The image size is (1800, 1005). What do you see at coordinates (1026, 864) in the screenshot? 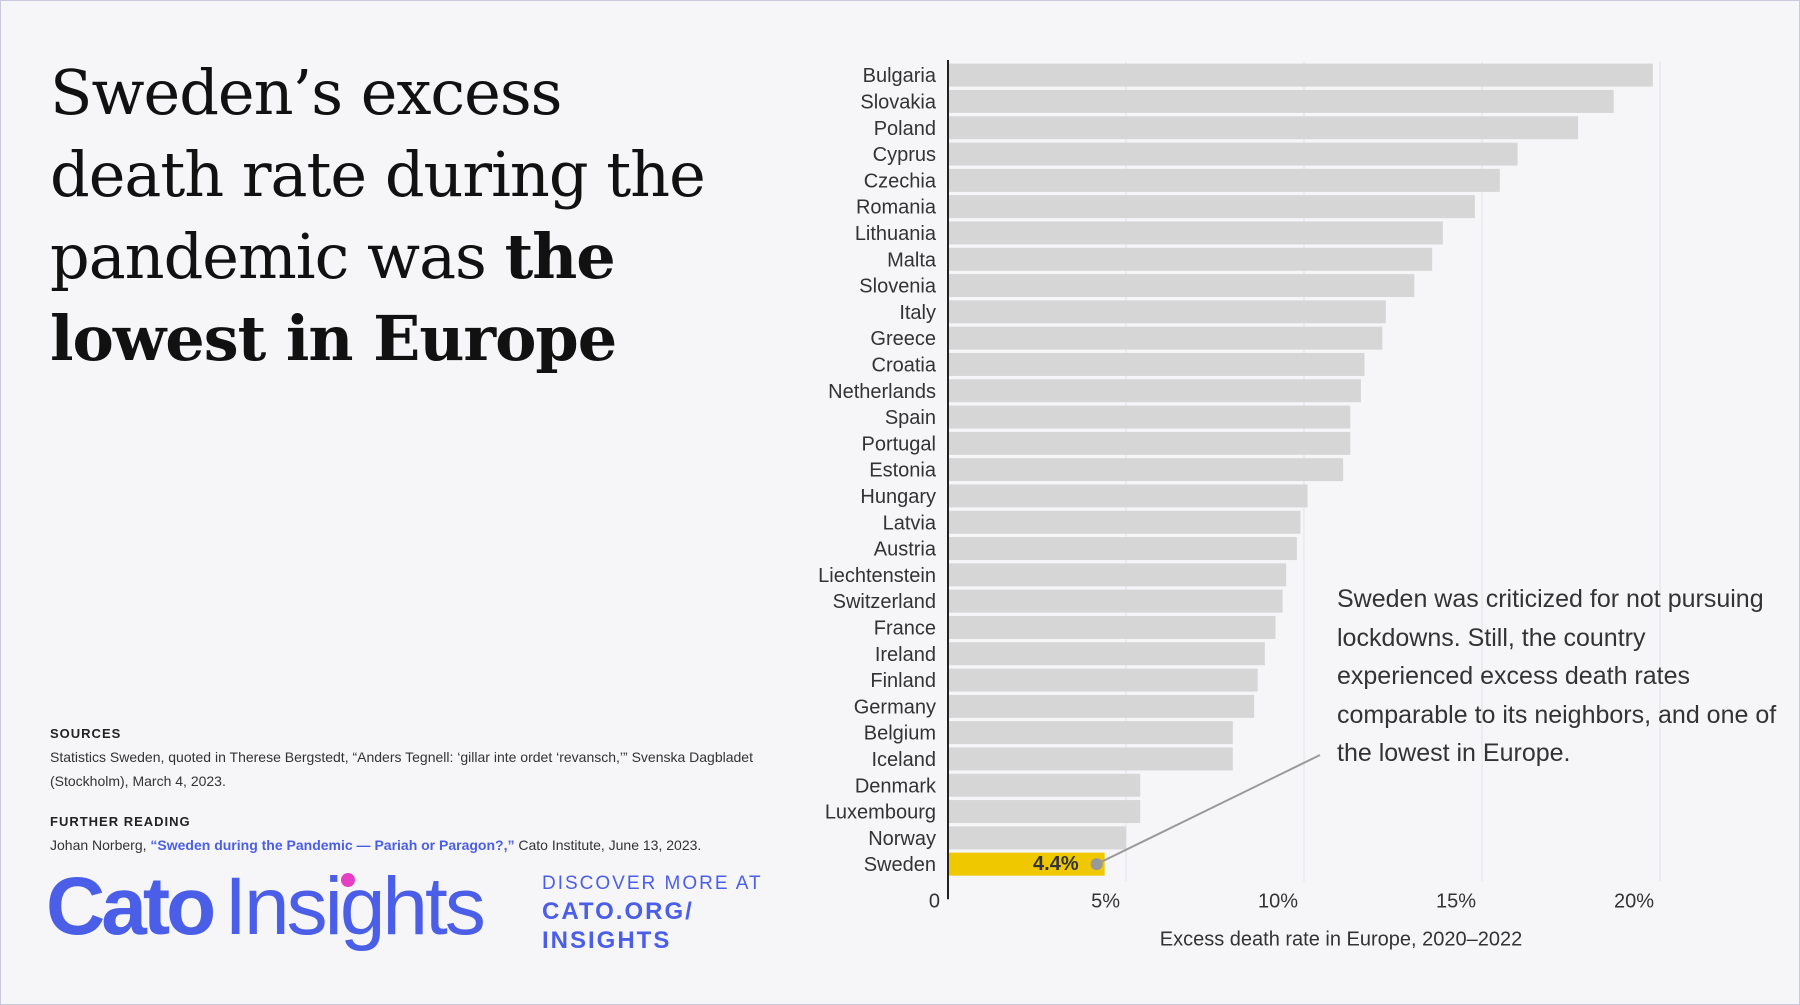
I see `bar-sweden` at bounding box center [1026, 864].